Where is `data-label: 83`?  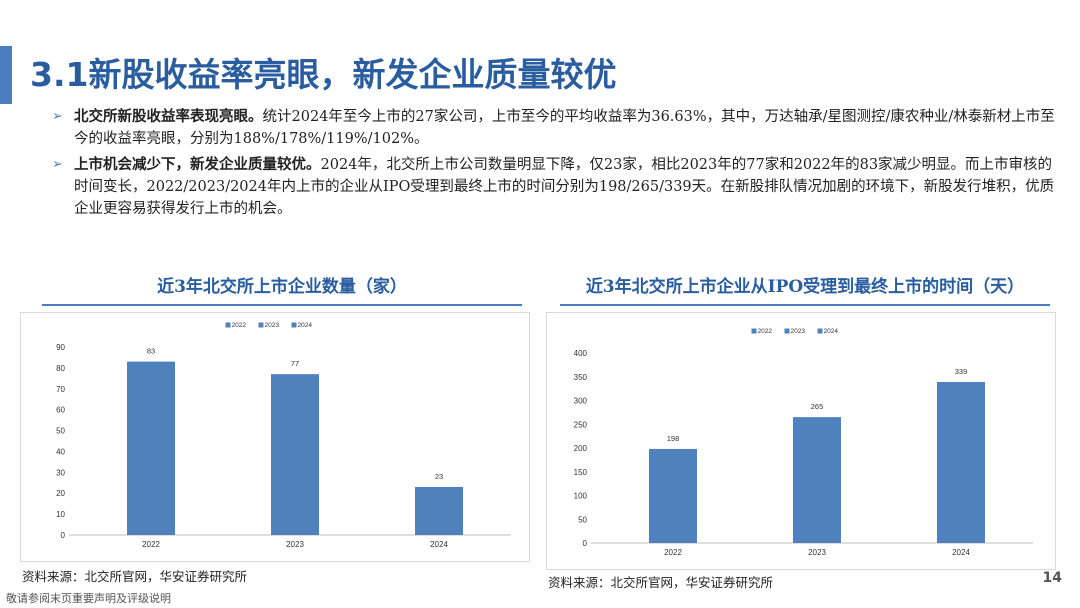 data-label: 83 is located at coordinates (151, 351).